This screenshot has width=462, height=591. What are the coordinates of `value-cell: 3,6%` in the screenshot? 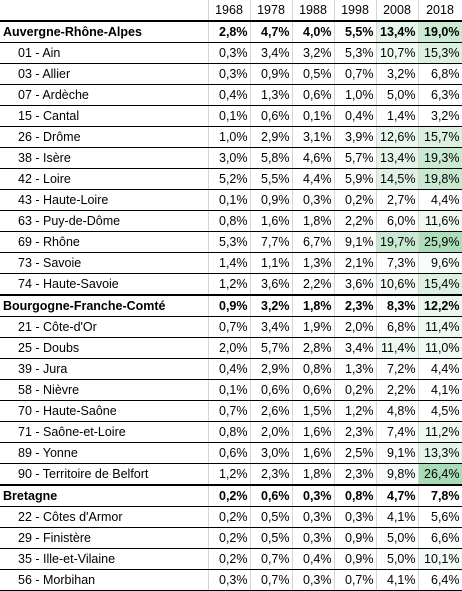 It's located at (271, 284).